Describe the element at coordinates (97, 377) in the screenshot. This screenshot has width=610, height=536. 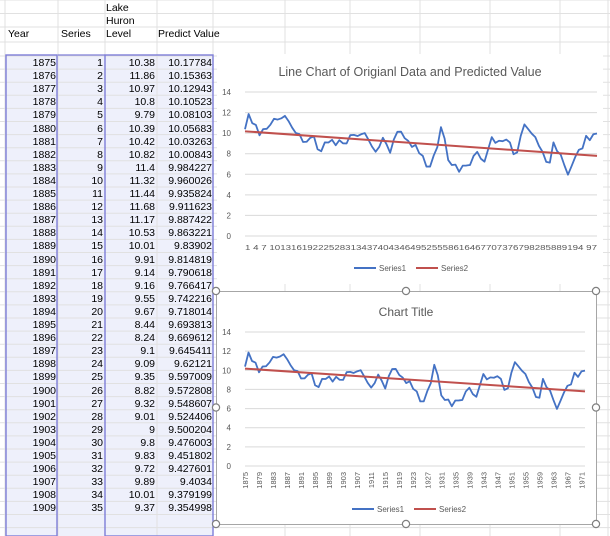
I see `cell-series: 25` at that location.